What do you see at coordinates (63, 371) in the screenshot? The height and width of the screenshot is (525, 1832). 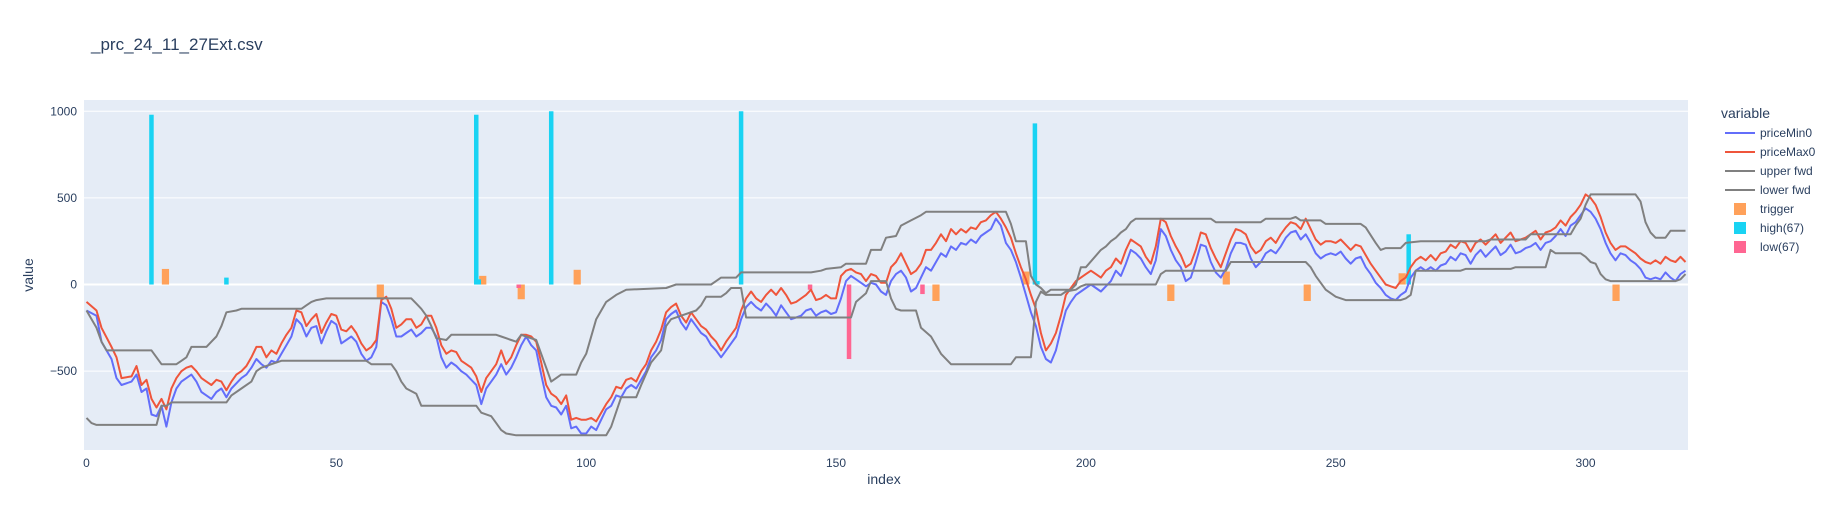 I see `y-tick-label: −500` at bounding box center [63, 371].